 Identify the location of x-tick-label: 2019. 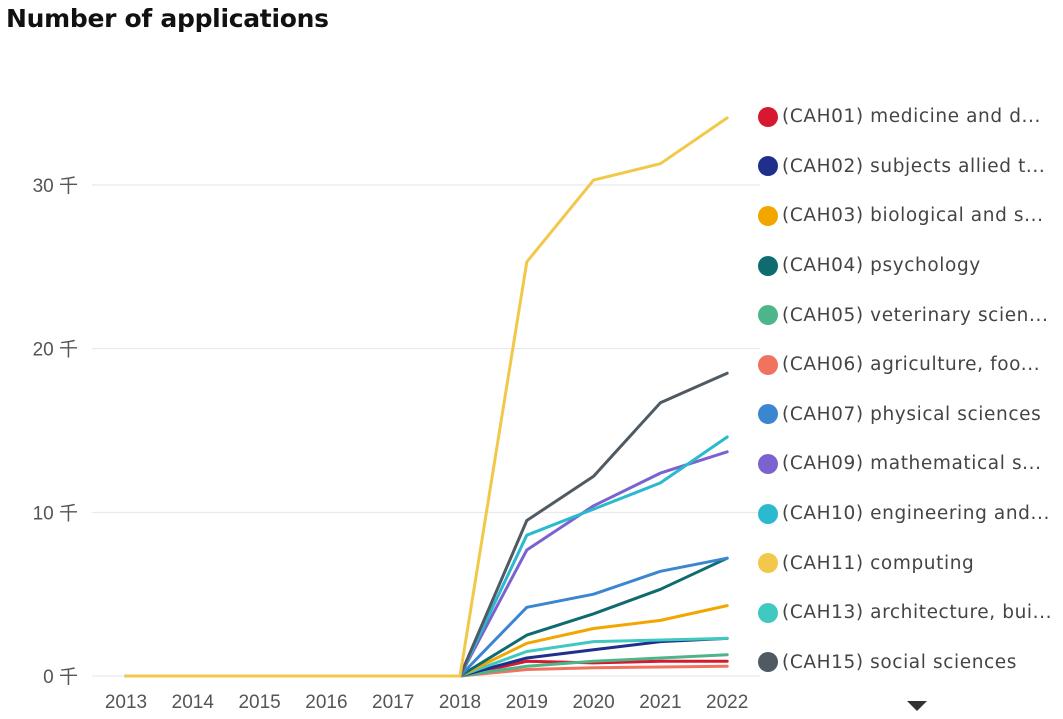
(527, 702).